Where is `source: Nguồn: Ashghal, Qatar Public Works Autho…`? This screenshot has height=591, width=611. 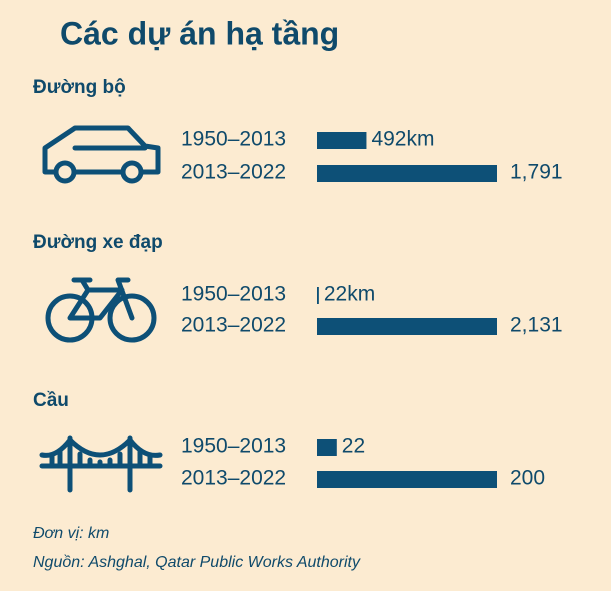
source: Nguồn: Ashghal, Qatar Public Works Autho… is located at coordinates (197, 562).